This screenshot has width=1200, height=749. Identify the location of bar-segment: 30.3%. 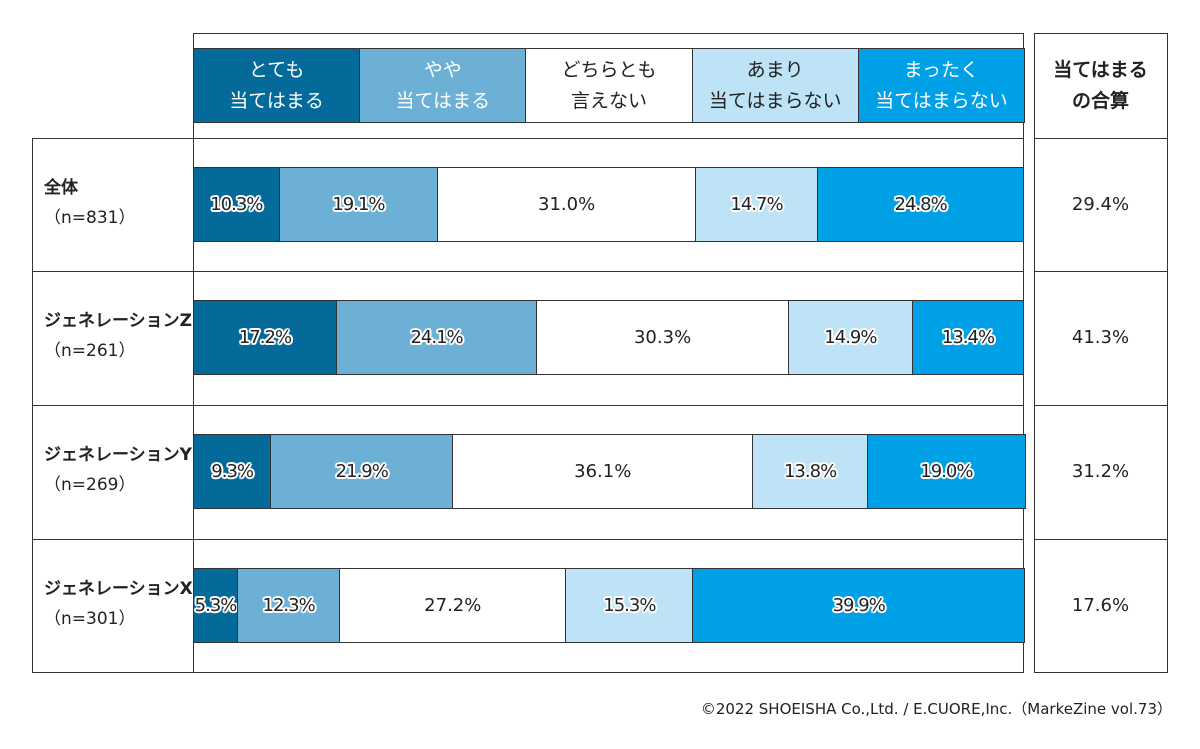
(662, 337).